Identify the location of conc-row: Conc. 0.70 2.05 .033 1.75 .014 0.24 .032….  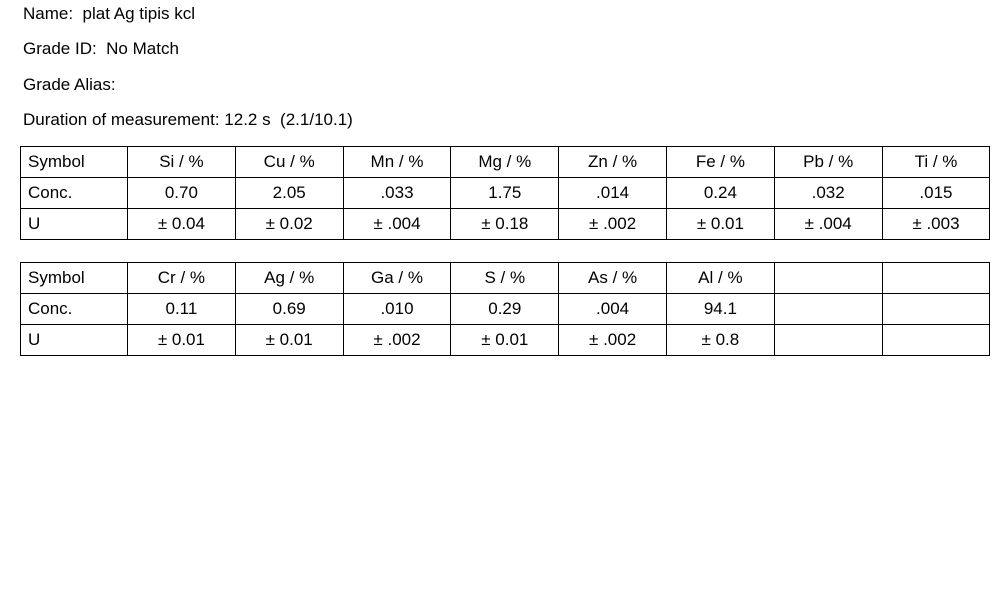
(505, 193).